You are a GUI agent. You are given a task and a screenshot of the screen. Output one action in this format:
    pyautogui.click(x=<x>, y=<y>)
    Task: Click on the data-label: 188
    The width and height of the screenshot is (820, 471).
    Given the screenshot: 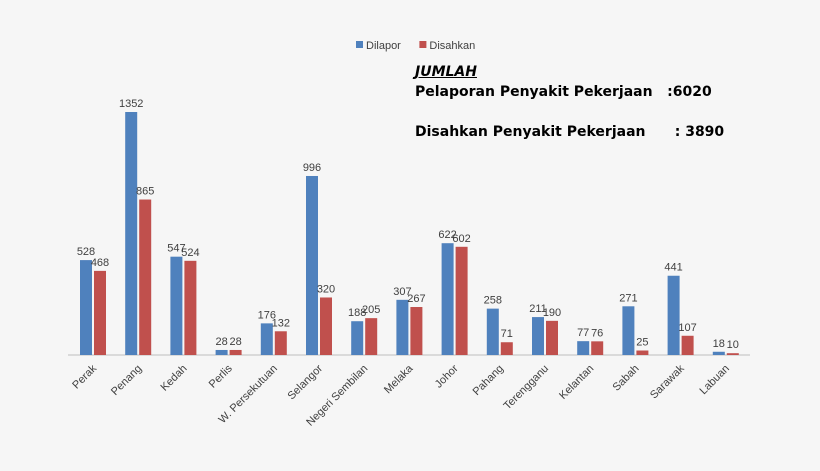 What is the action you would take?
    pyautogui.click(x=357, y=313)
    